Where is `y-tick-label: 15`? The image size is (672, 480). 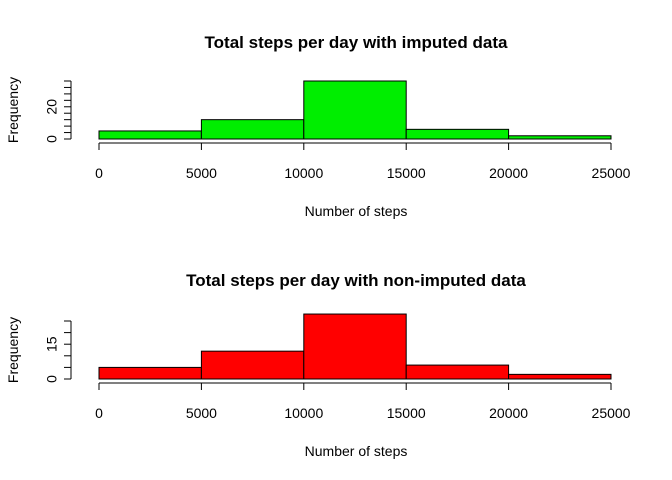 y-tick-label: 15 is located at coordinates (52, 344).